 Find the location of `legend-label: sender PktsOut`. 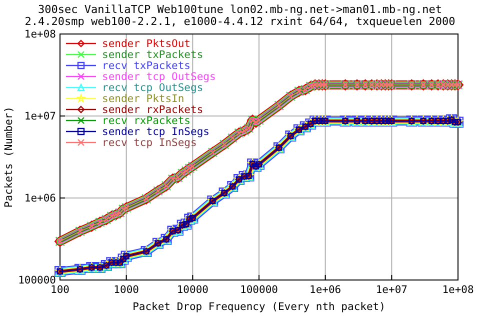

legend-label: sender PktsOut is located at coordinates (146, 44).